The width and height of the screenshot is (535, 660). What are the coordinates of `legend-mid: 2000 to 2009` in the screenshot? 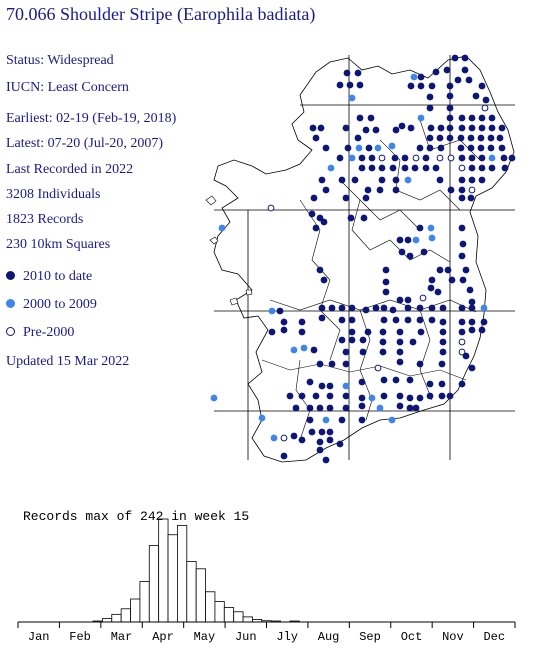 It's located at (51, 305).